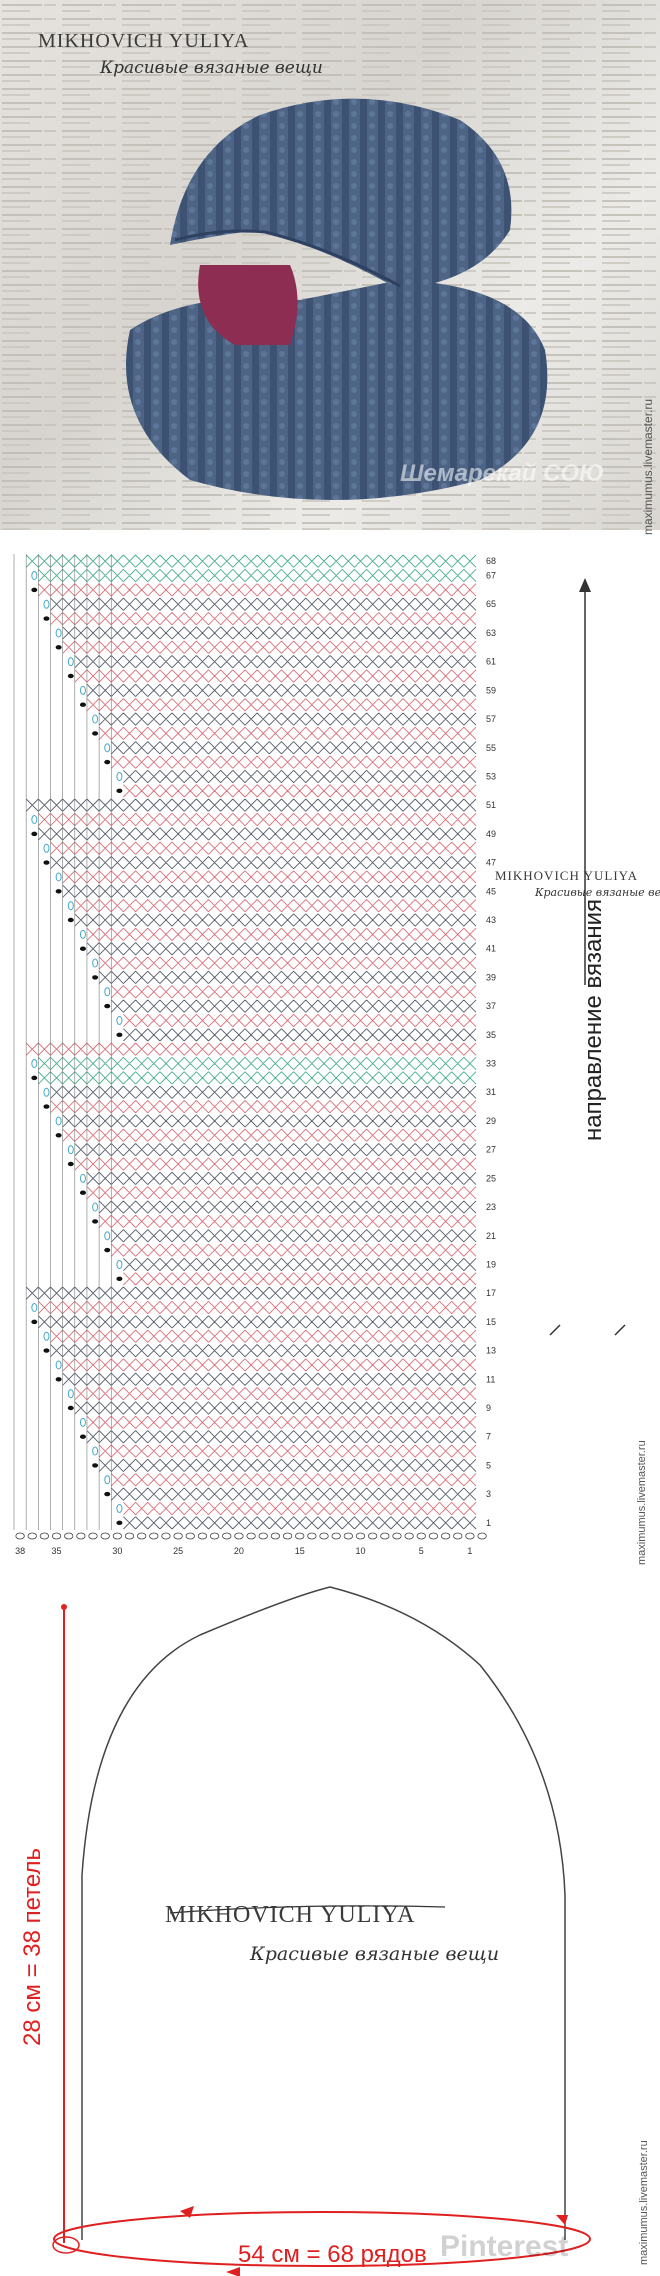  What do you see at coordinates (491, 1264) in the screenshot?
I see `row-label: 19` at bounding box center [491, 1264].